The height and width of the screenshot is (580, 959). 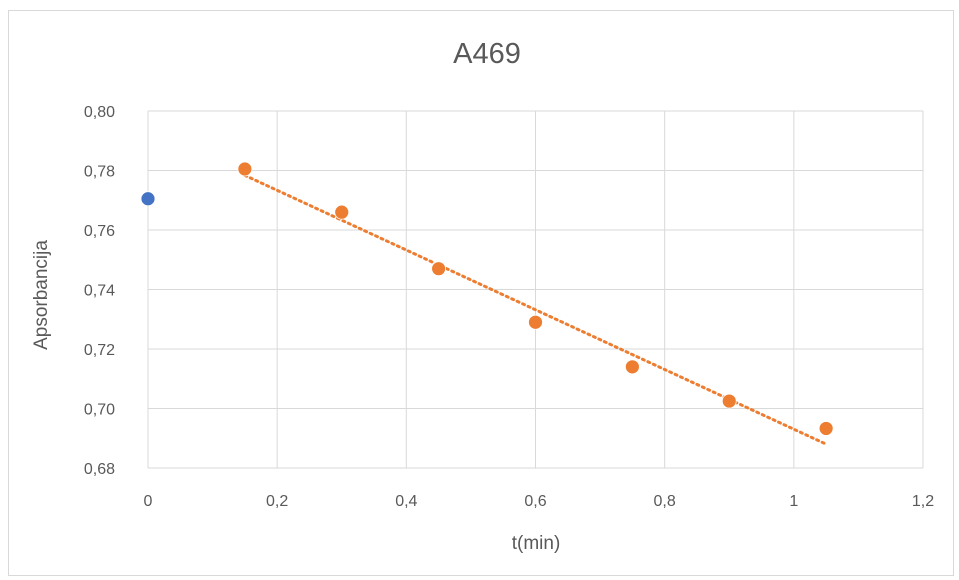 What do you see at coordinates (923, 501) in the screenshot?
I see `x-tick-label: 1,2` at bounding box center [923, 501].